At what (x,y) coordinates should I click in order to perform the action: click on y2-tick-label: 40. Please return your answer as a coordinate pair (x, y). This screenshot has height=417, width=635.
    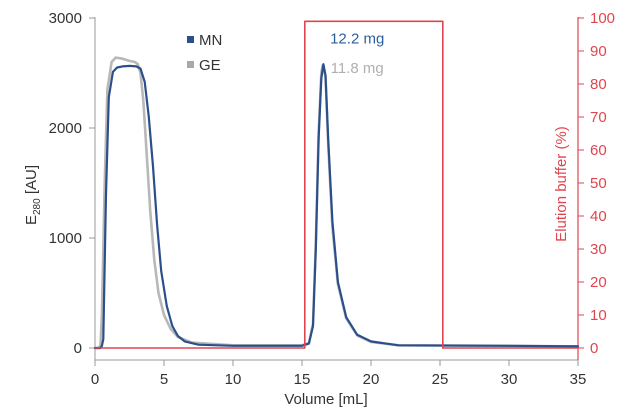
    Looking at the image, I should click on (598, 216).